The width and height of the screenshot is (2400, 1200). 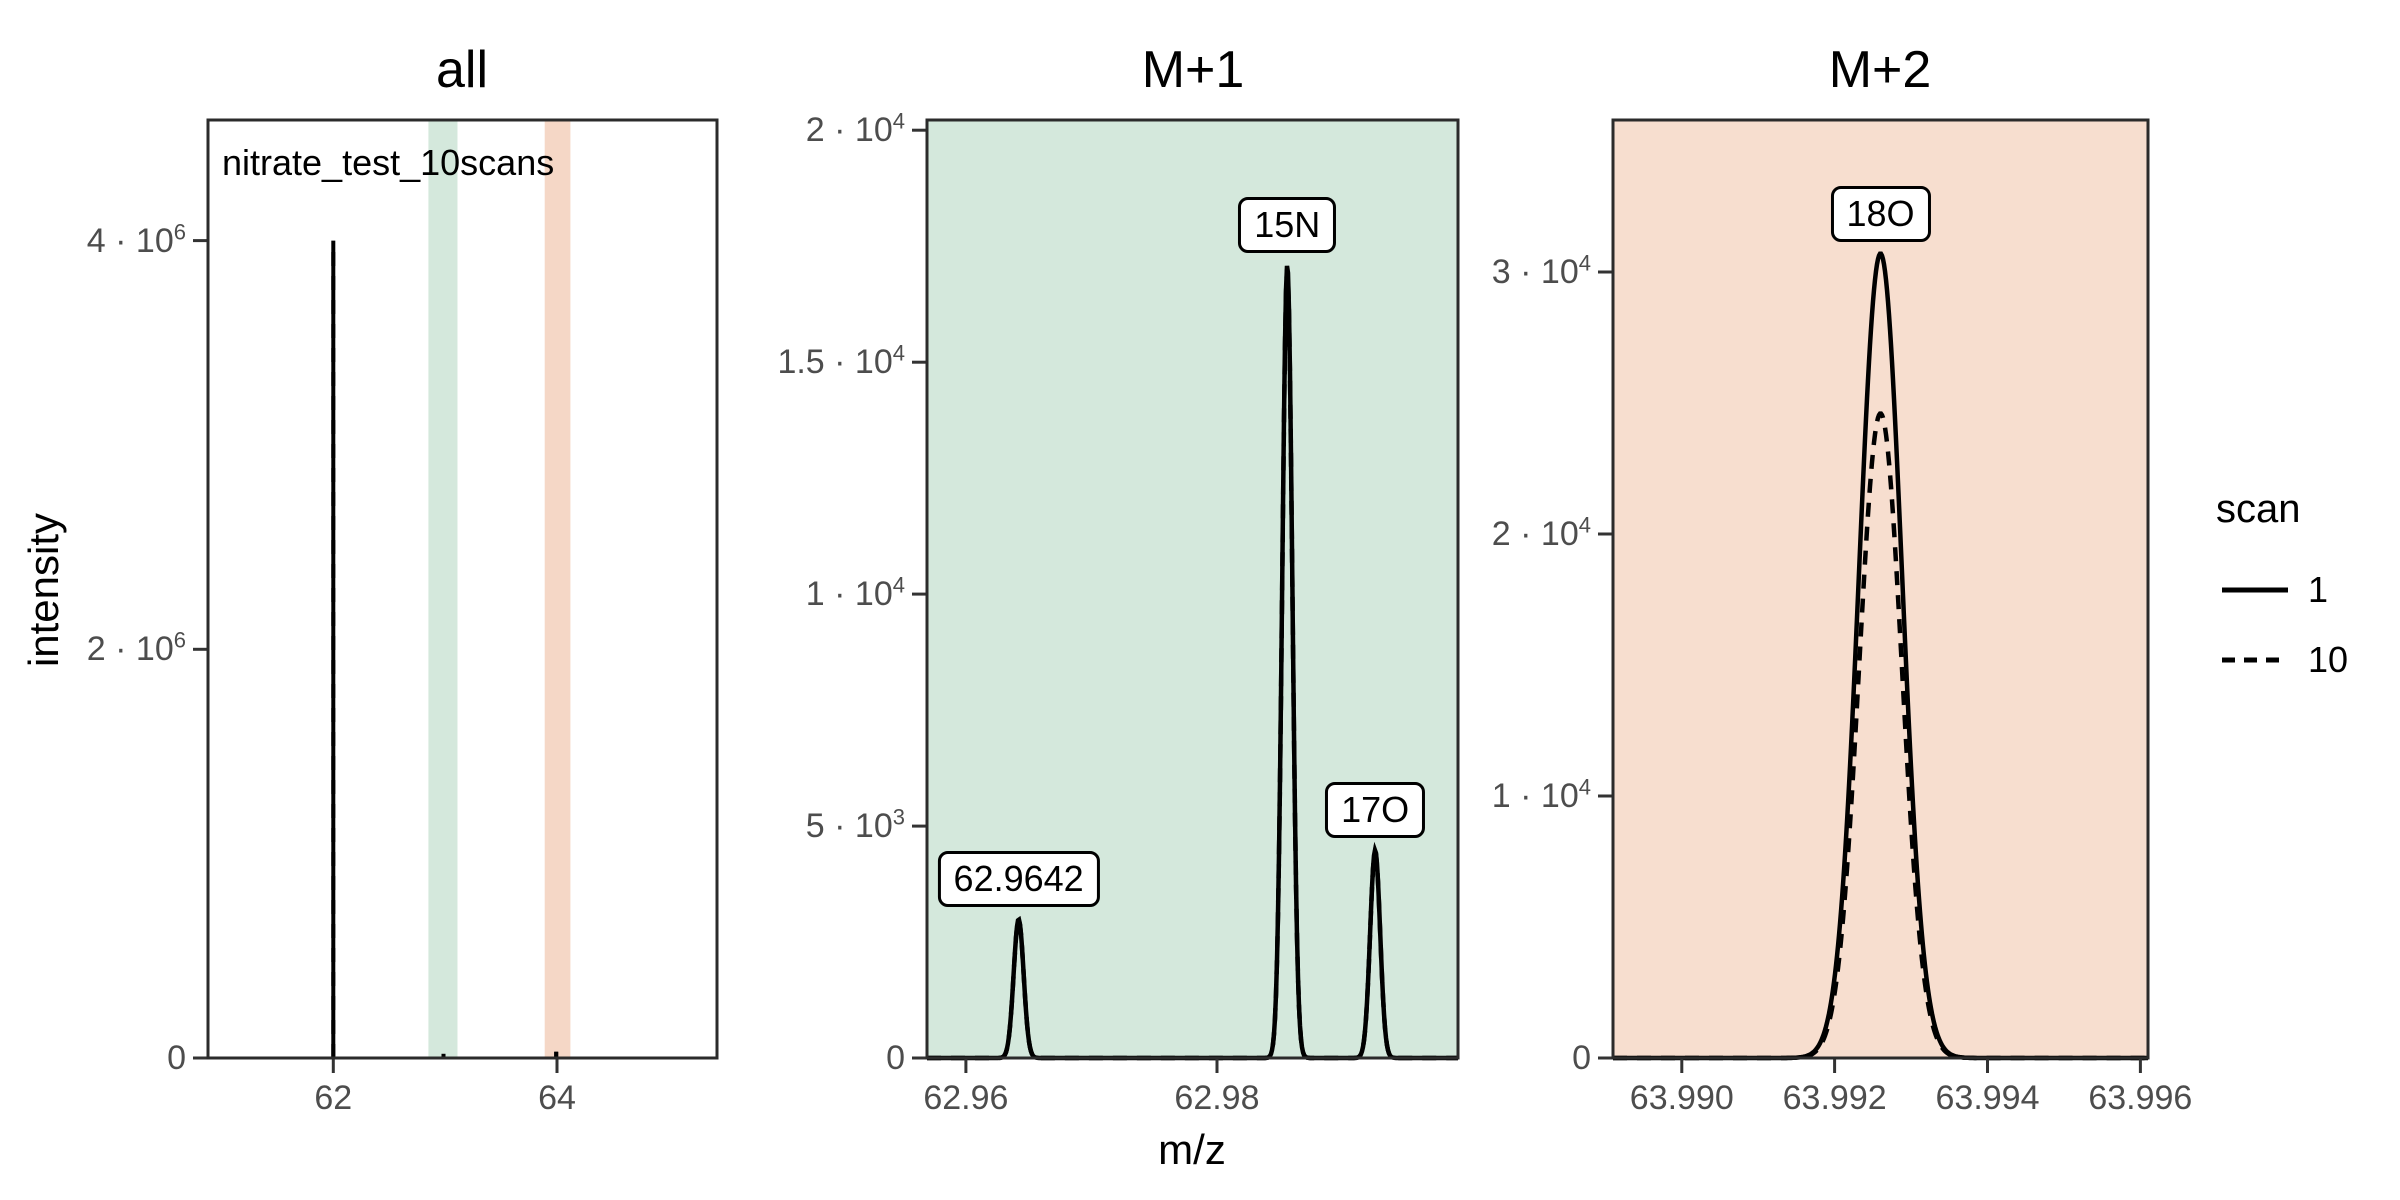 I want to click on x-axis-title: m/z, so click(x=1192, y=1149).